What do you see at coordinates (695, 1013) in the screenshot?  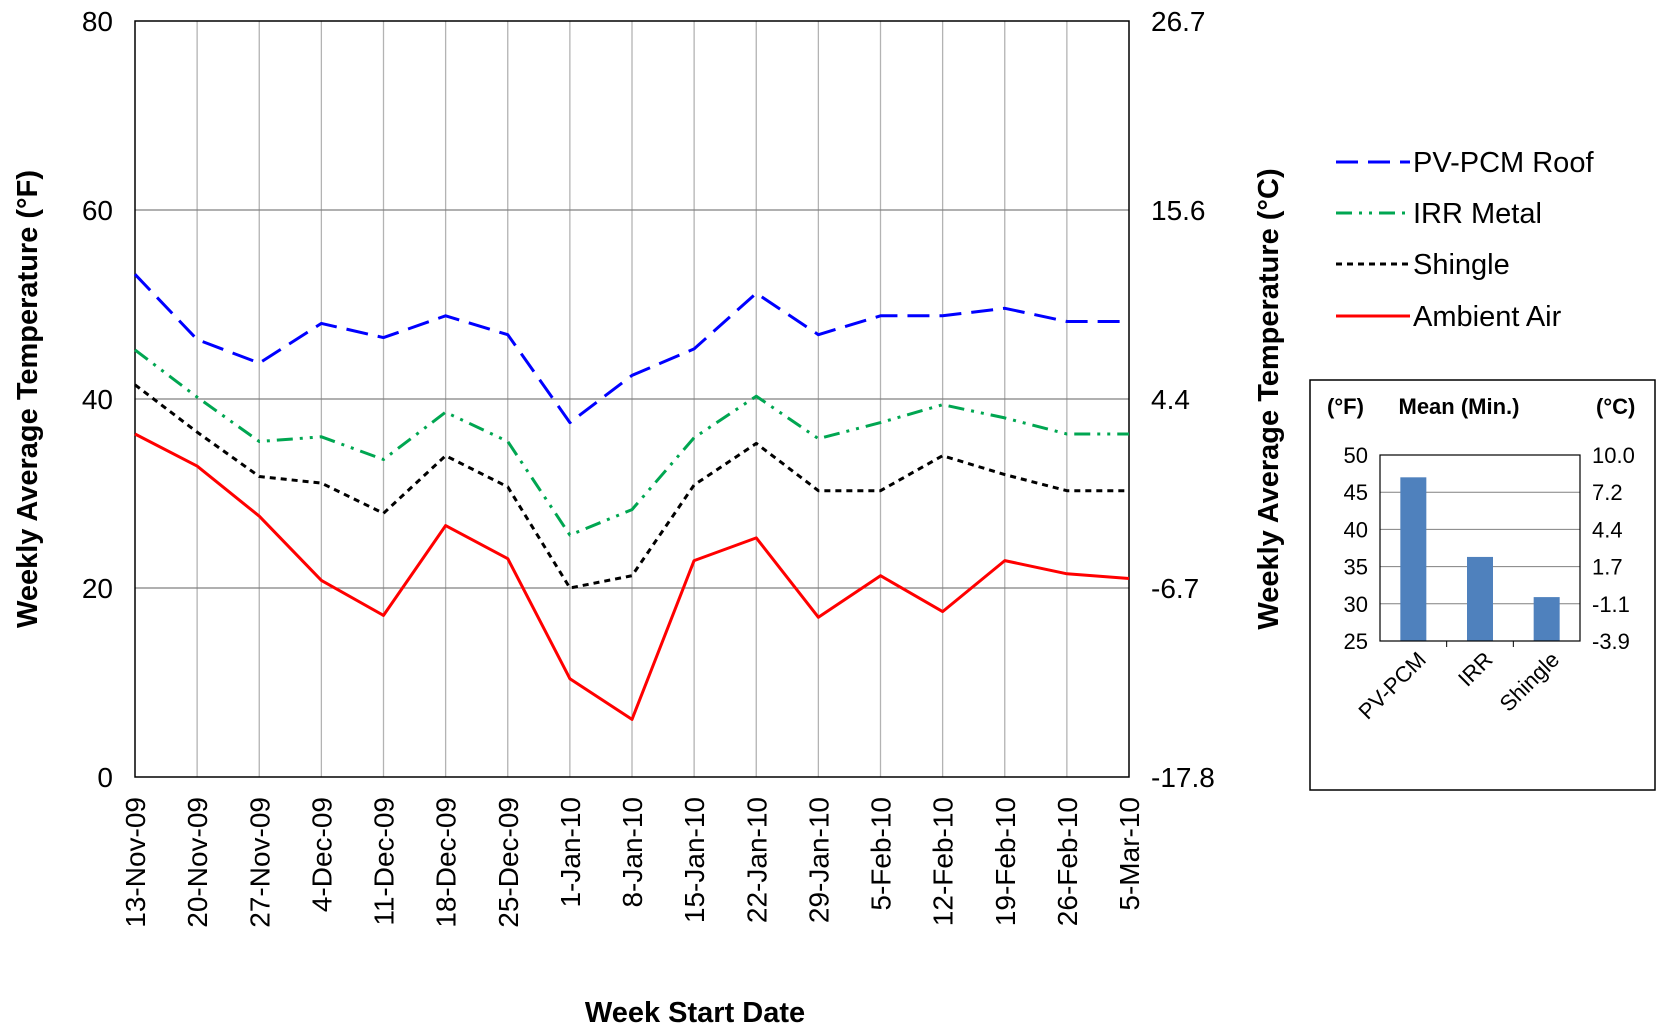 I see `x-axis-title: Week Start Date` at bounding box center [695, 1013].